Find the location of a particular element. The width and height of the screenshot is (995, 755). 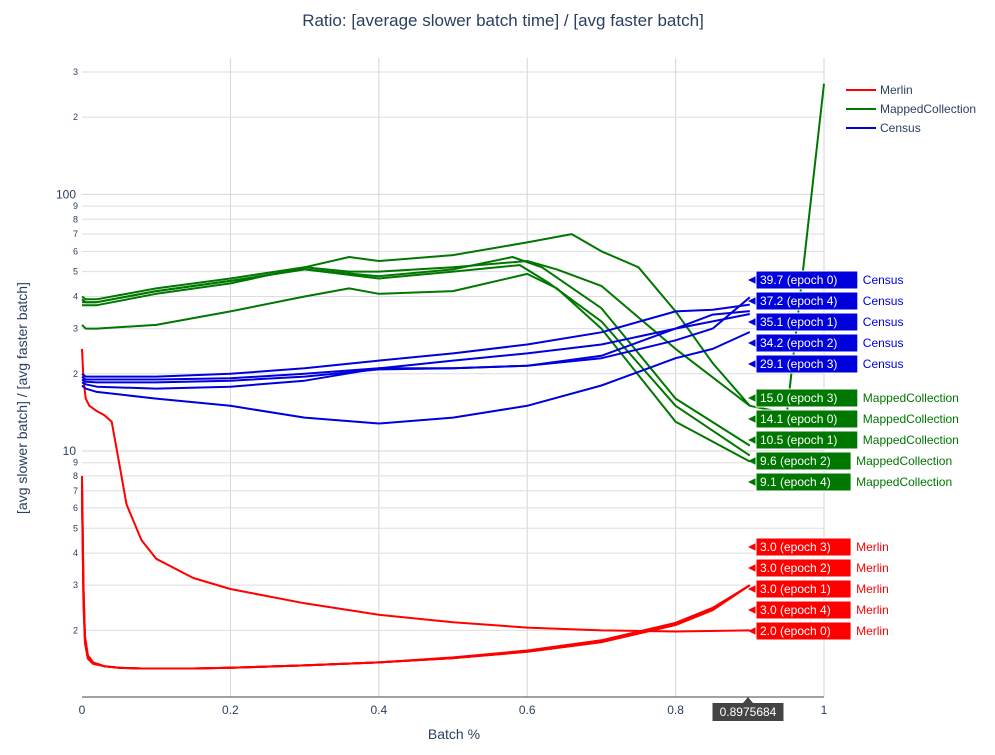

x-tick-label: 1 is located at coordinates (824, 710).